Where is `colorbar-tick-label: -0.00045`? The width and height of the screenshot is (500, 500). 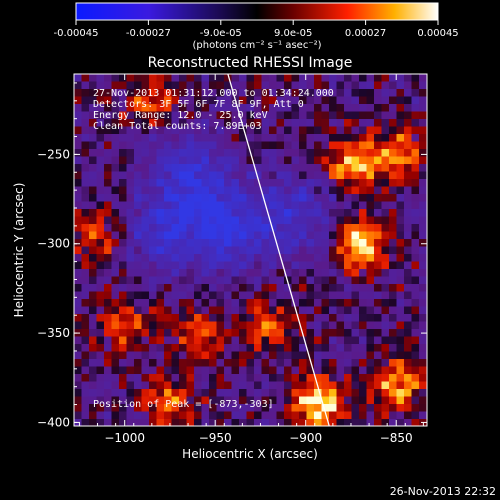 colorbar-tick-label: -0.00045 is located at coordinates (76, 33).